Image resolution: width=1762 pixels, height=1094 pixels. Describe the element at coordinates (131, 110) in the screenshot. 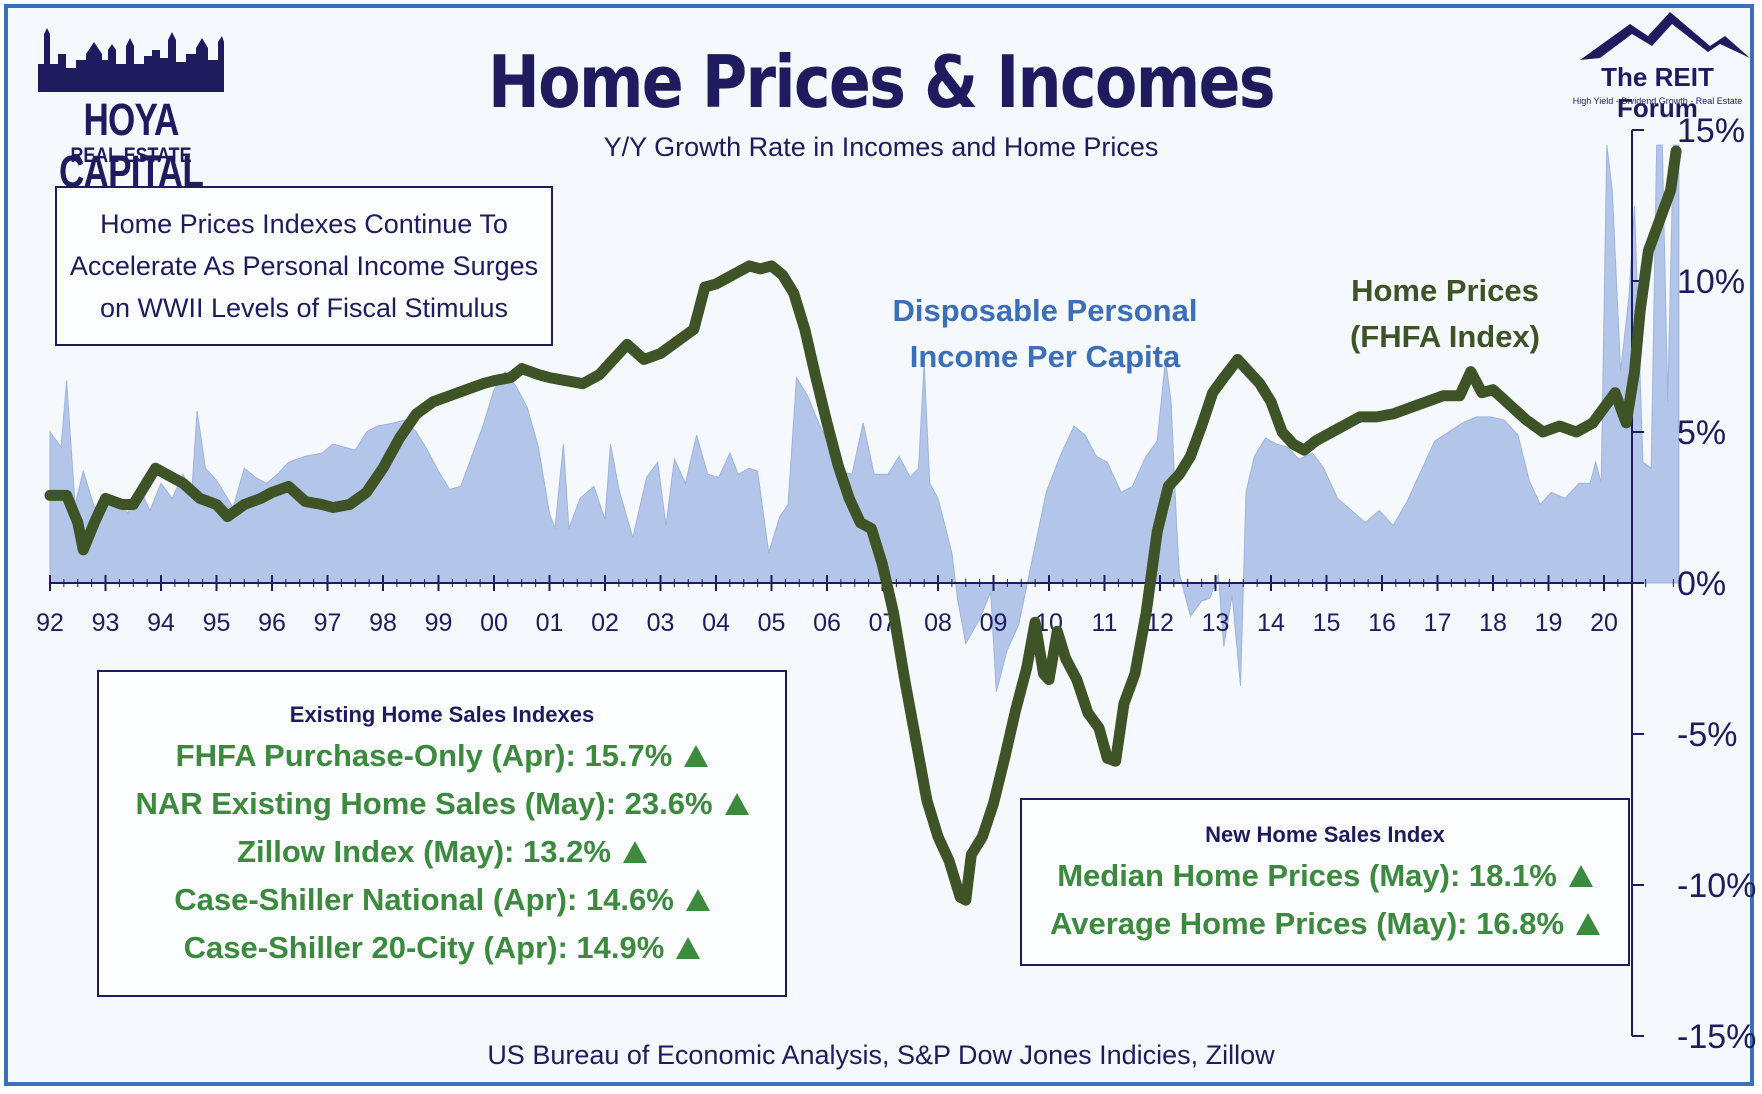

I see `hoya-capital-logo: HOYA CAPITAL REAL ESTATE` at that location.